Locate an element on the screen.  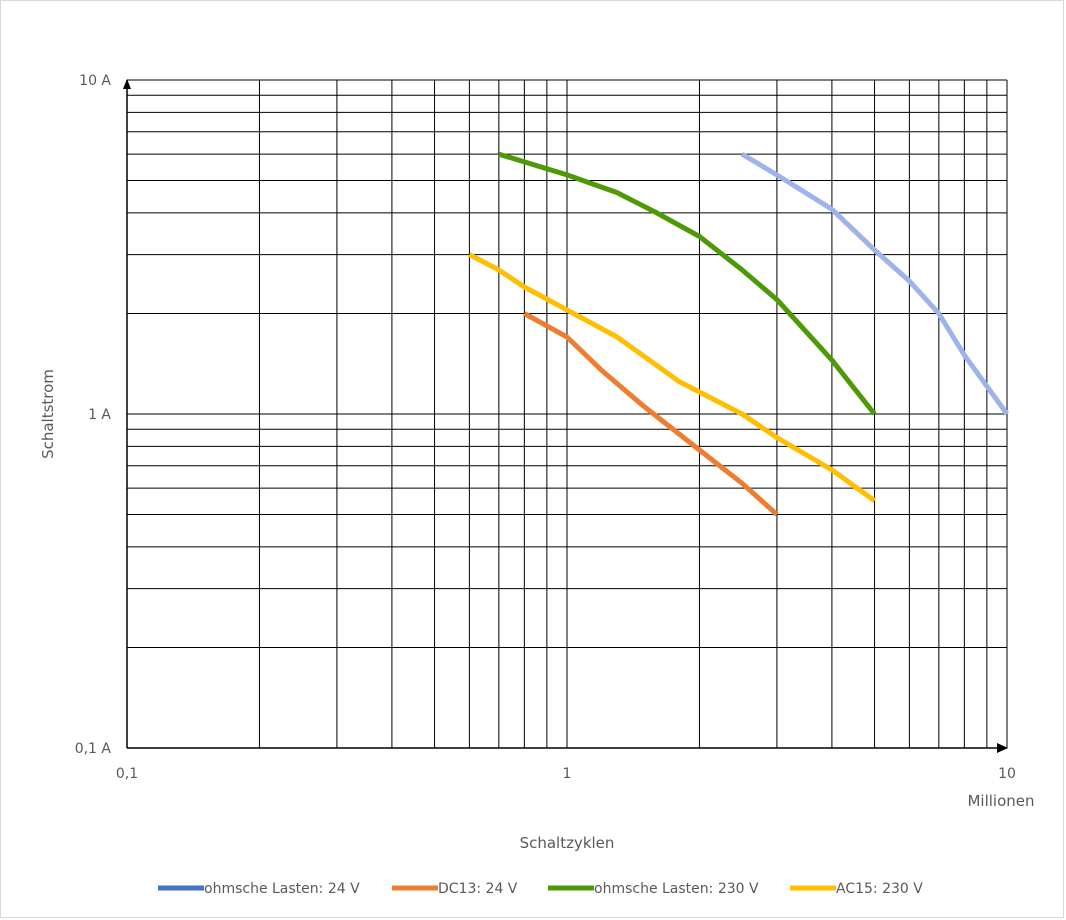
legend-label-3: ohmsche Lasten: 230 V is located at coordinates (676, 889).